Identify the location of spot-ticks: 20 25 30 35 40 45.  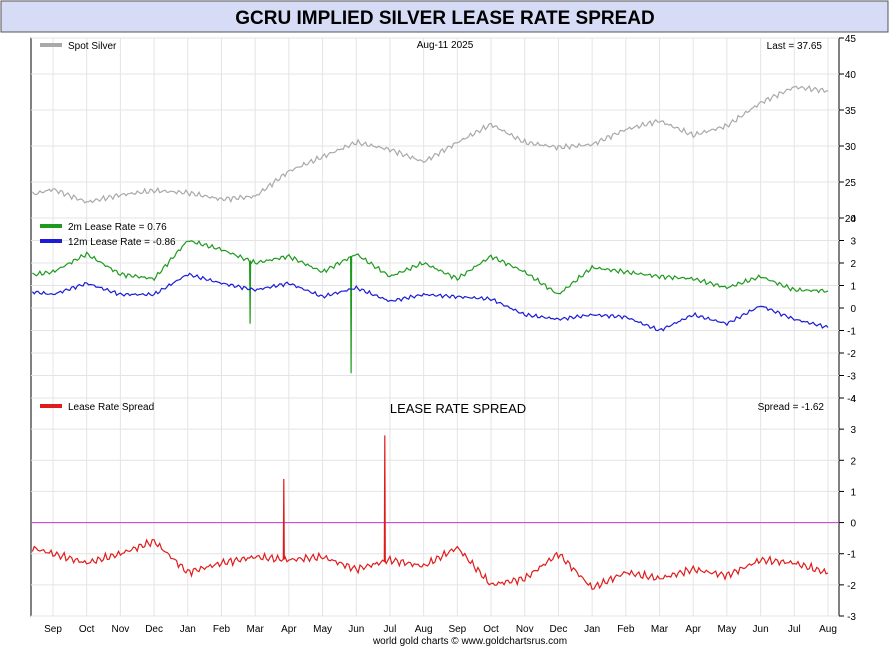
(847, 129).